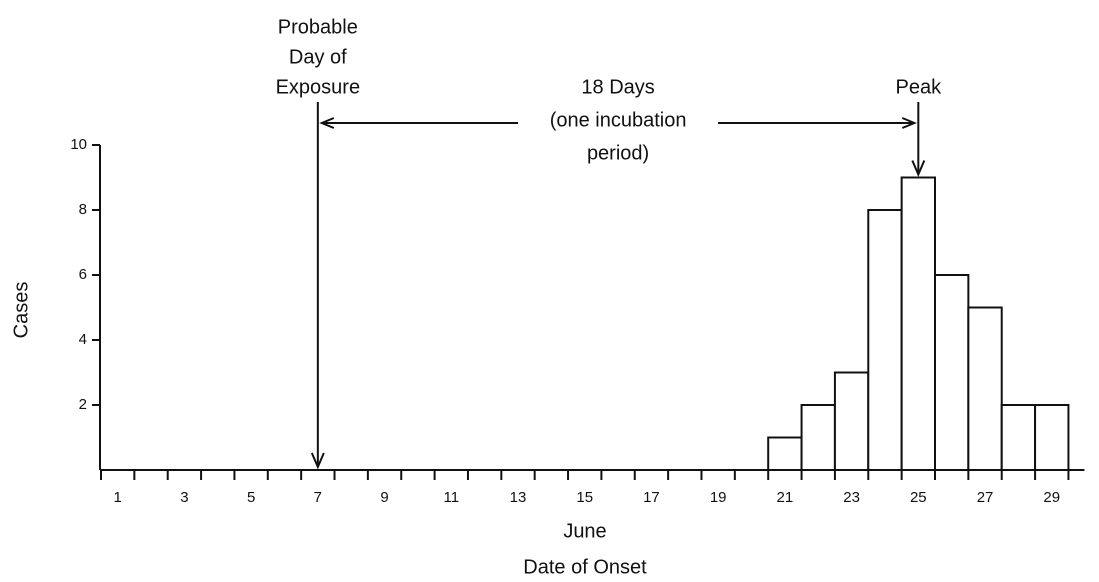 The height and width of the screenshot is (582, 1099). Describe the element at coordinates (318, 27) in the screenshot. I see `annotation: Probable` at that location.